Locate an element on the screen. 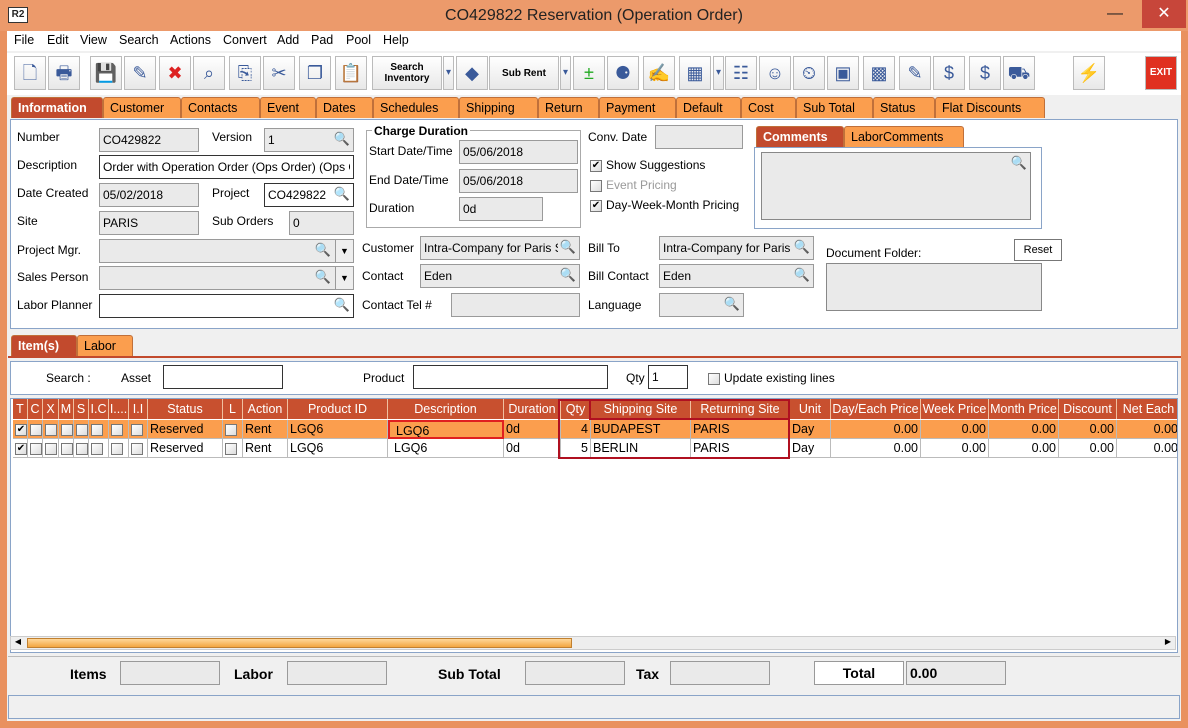 Image resolution: width=1188 pixels, height=728 pixels. scroll-right-icon: ▶ is located at coordinates (1168, 641).